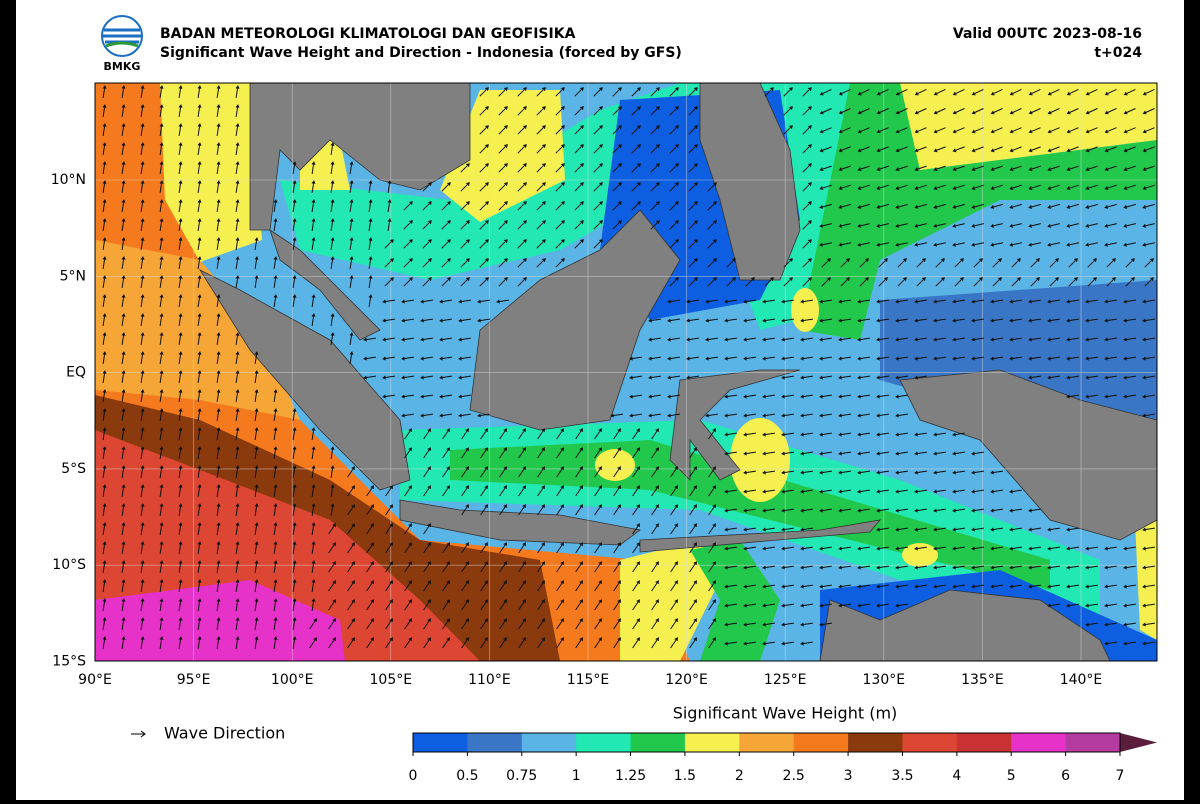 Image resolution: width=1200 pixels, height=804 pixels. Describe the element at coordinates (685, 776) in the screenshot. I see `colorbar-tick-label: 1.5` at that location.